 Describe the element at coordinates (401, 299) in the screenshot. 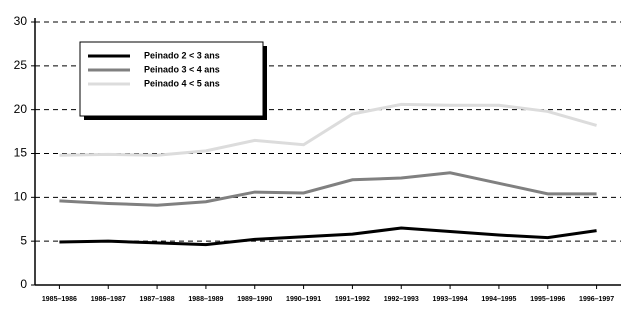

I see `x-tick-label: 1992–1993` at that location.